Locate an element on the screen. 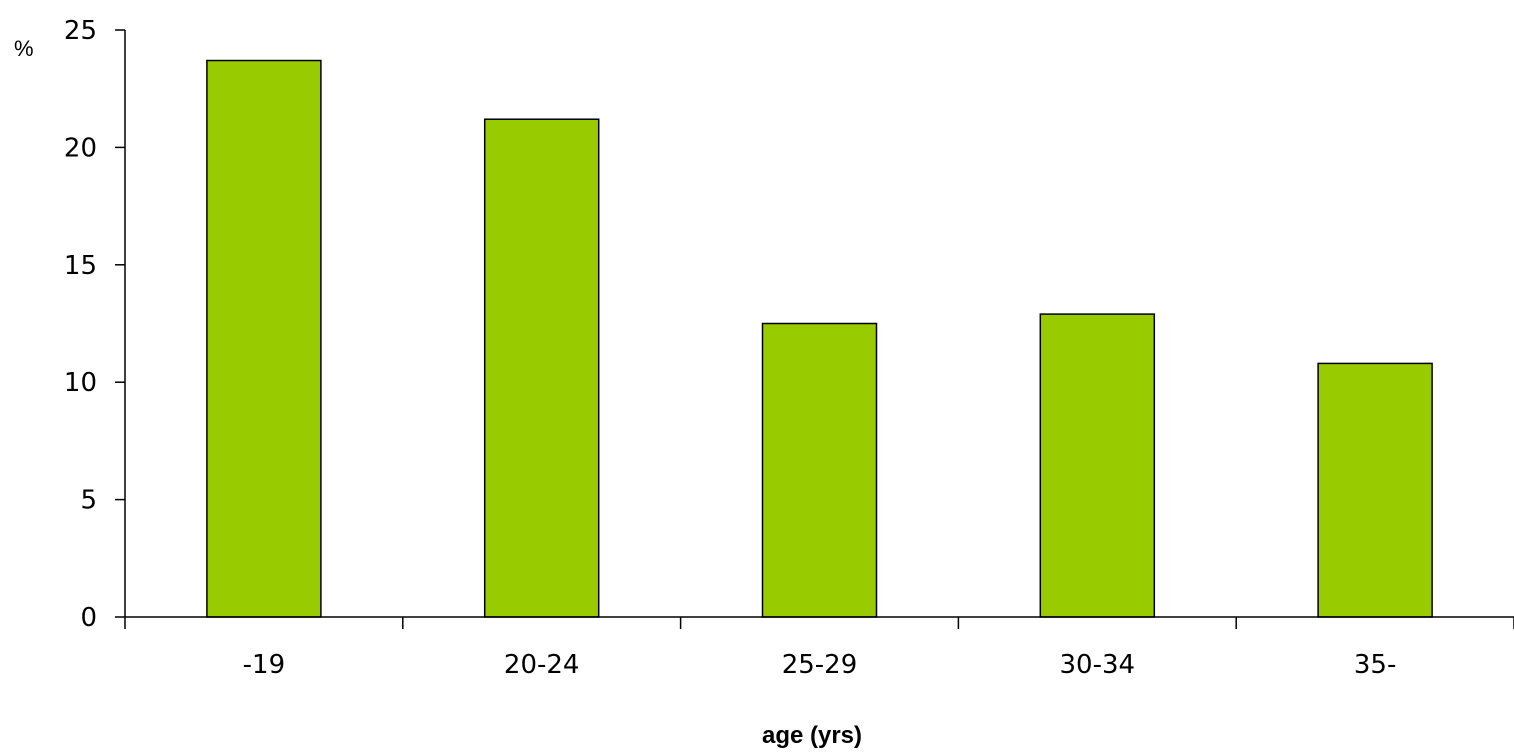  x-ticks-group: -19 20-24 25-29 30-34 35- is located at coordinates (819, 648).